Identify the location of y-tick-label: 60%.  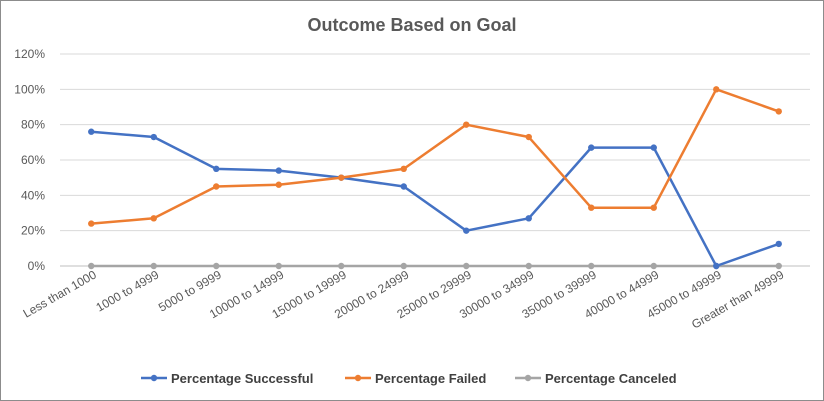
(33, 160).